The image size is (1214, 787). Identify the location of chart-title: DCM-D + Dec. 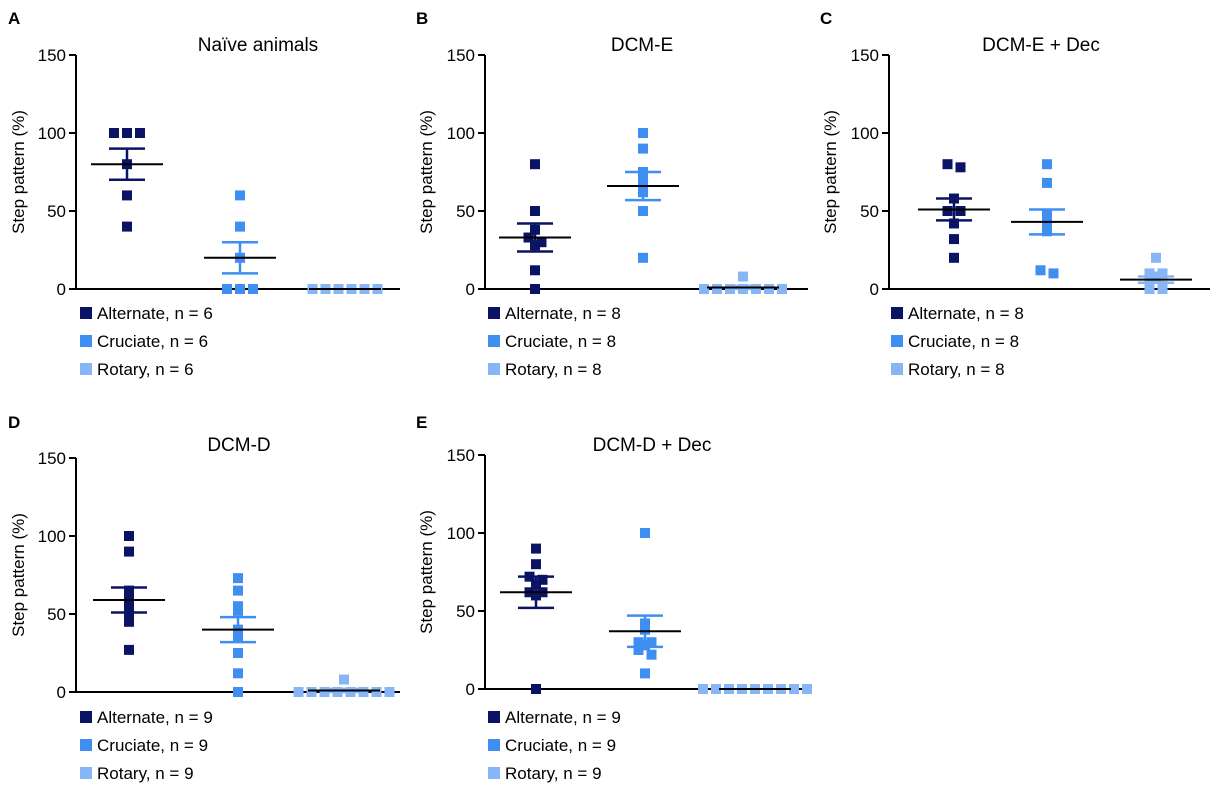
(652, 445).